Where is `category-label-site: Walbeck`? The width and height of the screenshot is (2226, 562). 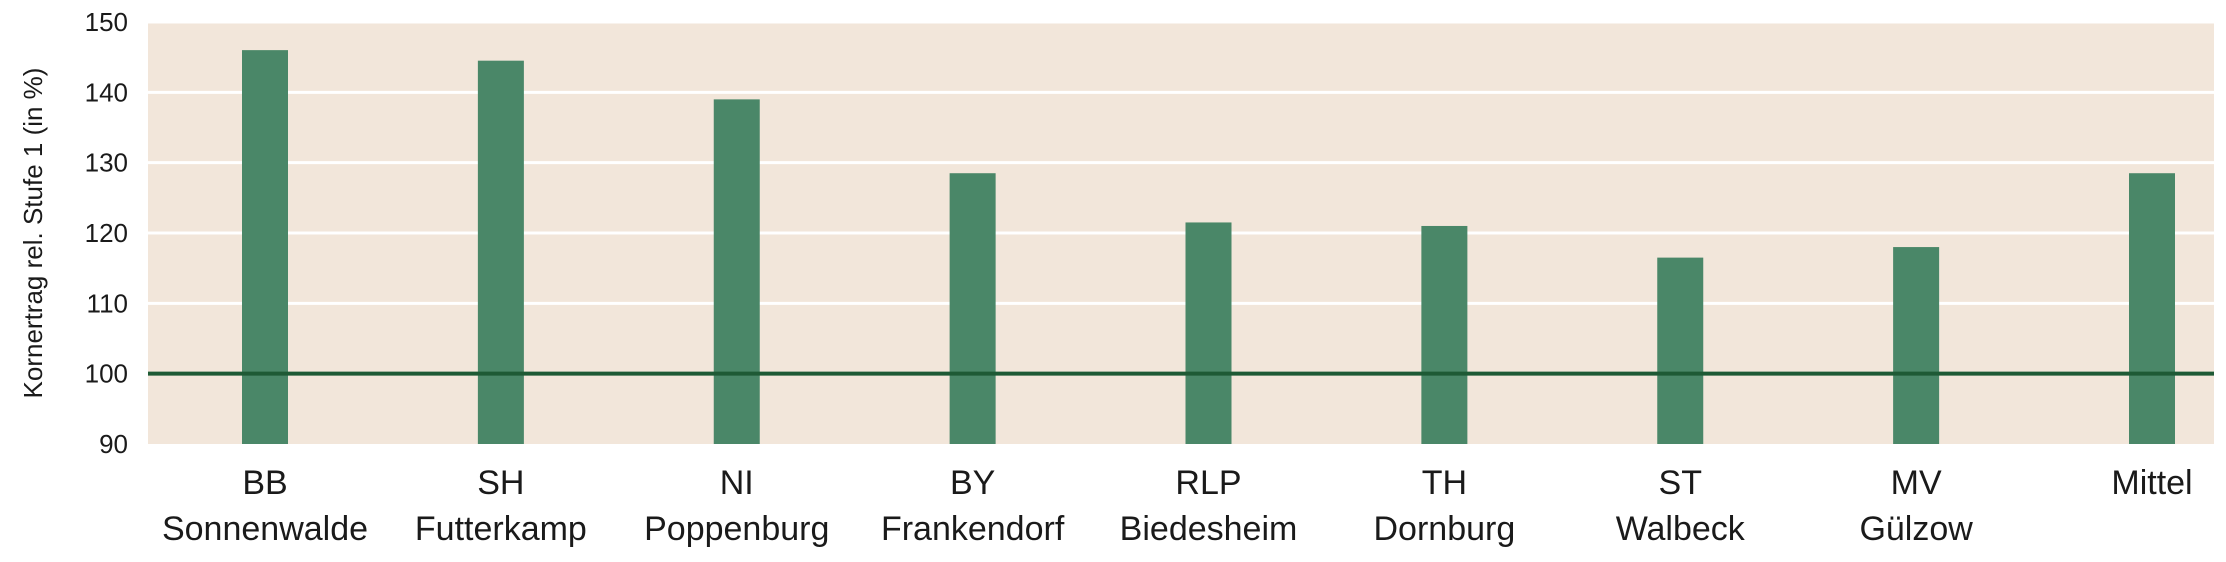
category-label-site: Walbeck is located at coordinates (1681, 529).